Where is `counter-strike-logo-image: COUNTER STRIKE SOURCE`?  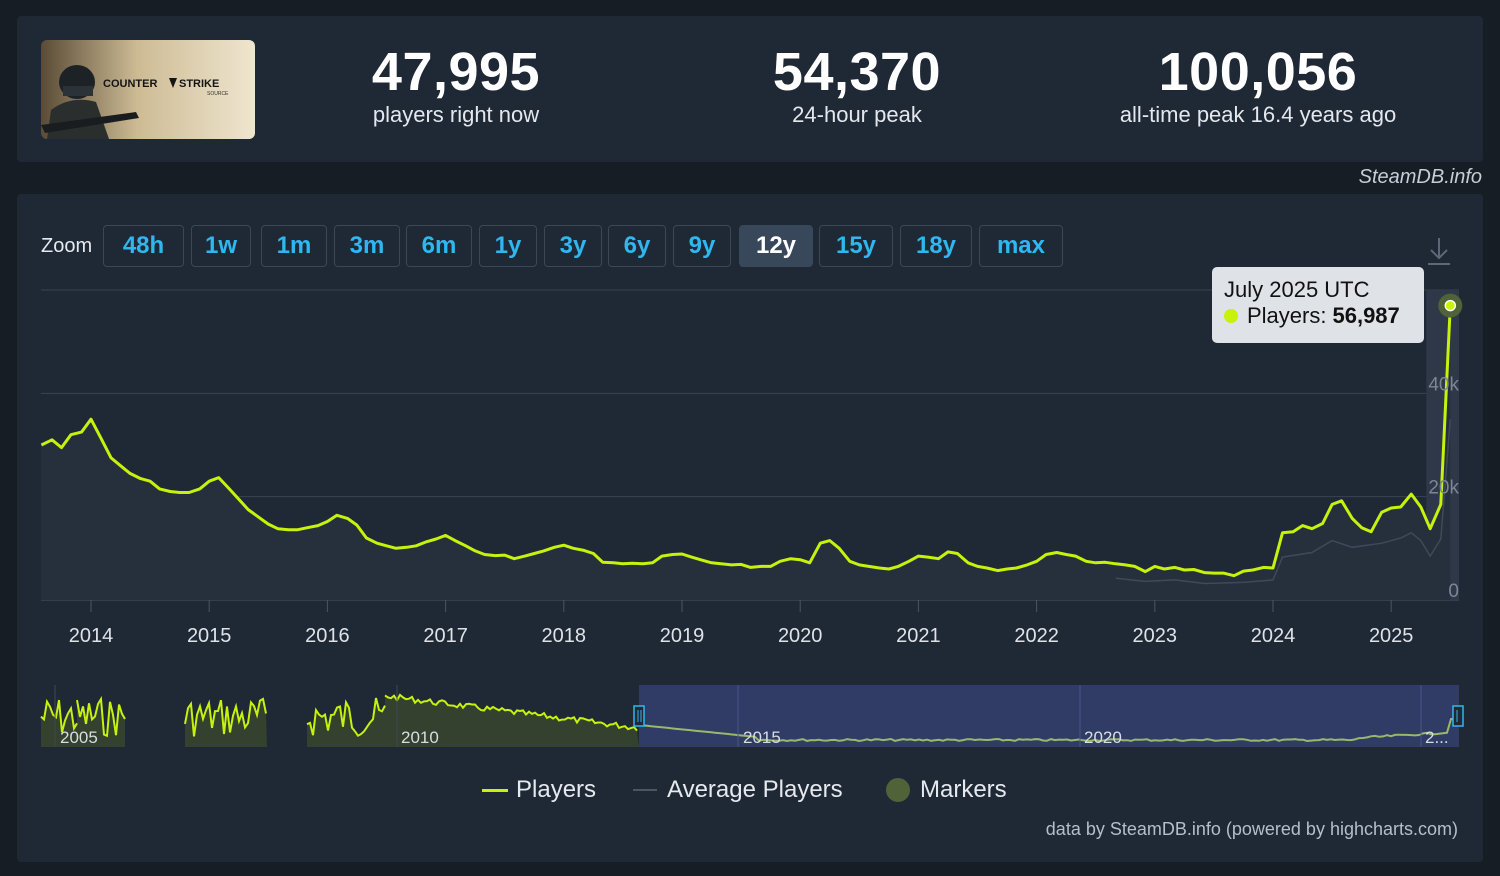 counter-strike-logo-image: COUNTER STRIKE SOURCE is located at coordinates (148, 89).